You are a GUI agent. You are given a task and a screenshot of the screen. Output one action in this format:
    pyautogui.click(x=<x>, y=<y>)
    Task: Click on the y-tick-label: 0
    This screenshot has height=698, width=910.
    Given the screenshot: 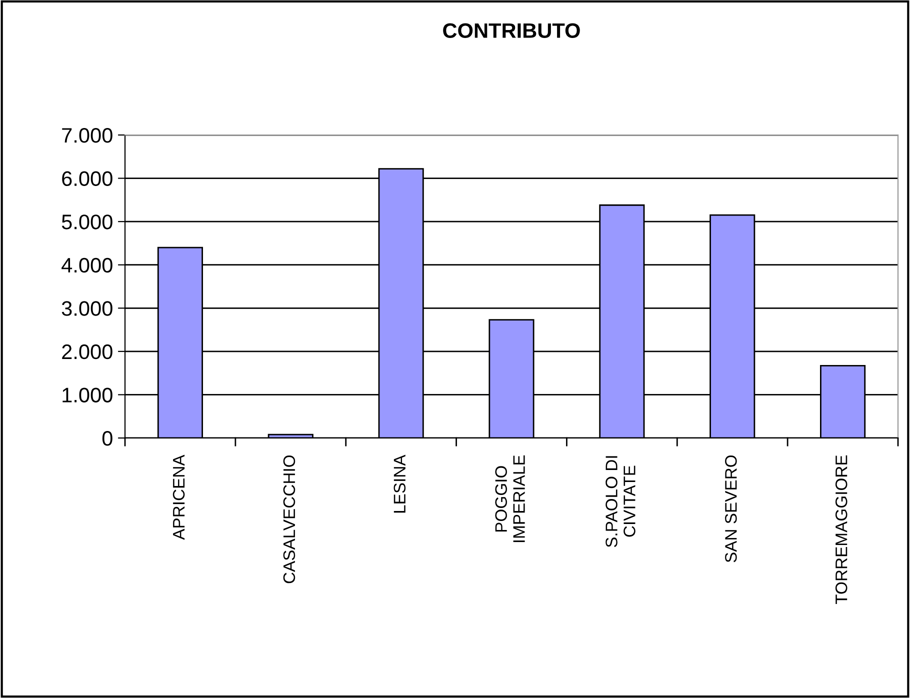 What is the action you would take?
    pyautogui.click(x=107, y=438)
    